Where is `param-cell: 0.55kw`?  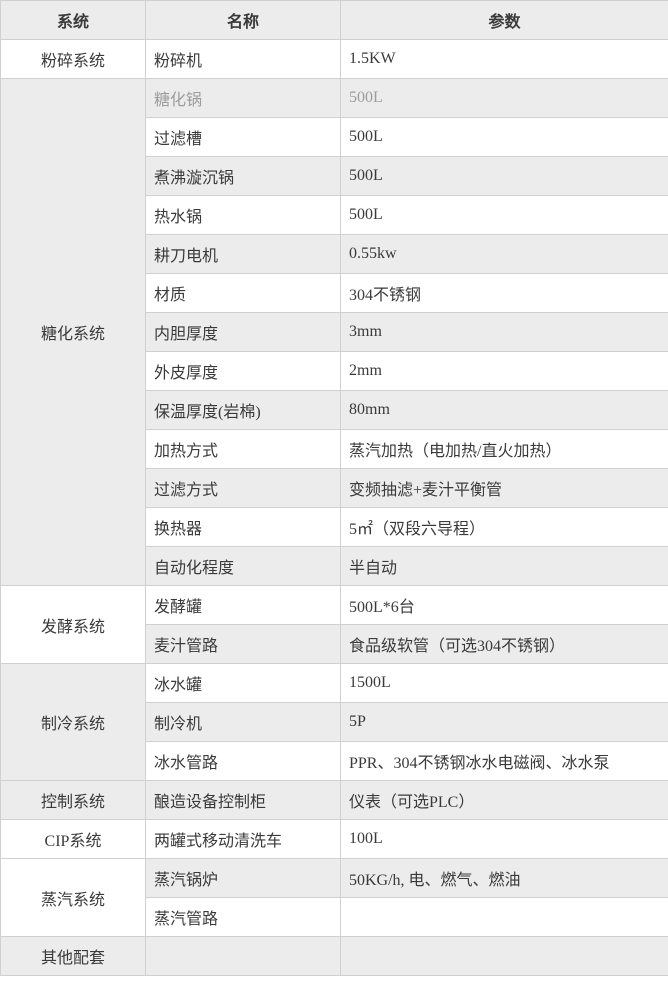 param-cell: 0.55kw is located at coordinates (504, 254).